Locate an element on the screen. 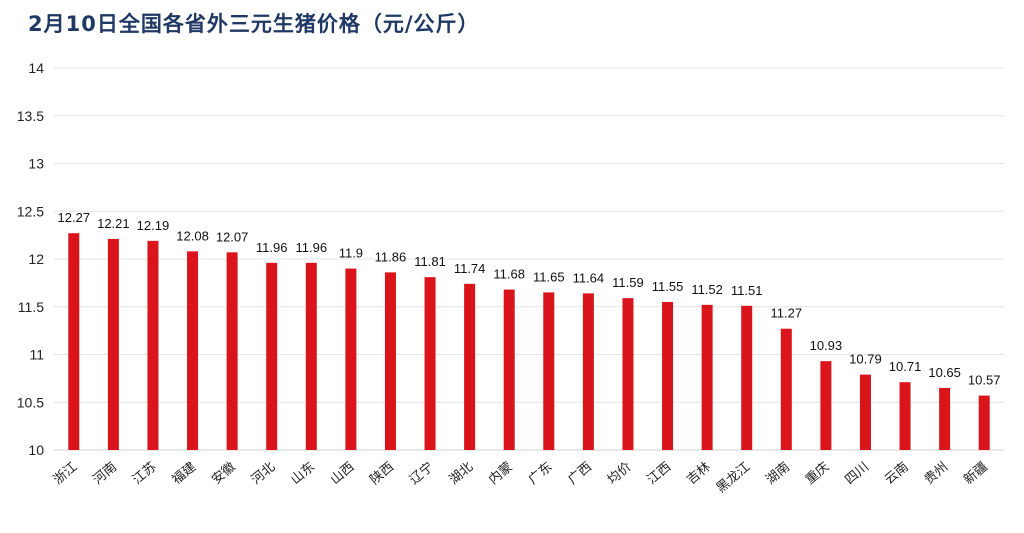 Image resolution: width=1024 pixels, height=533 pixels. data-label: 12.08 is located at coordinates (192, 235).